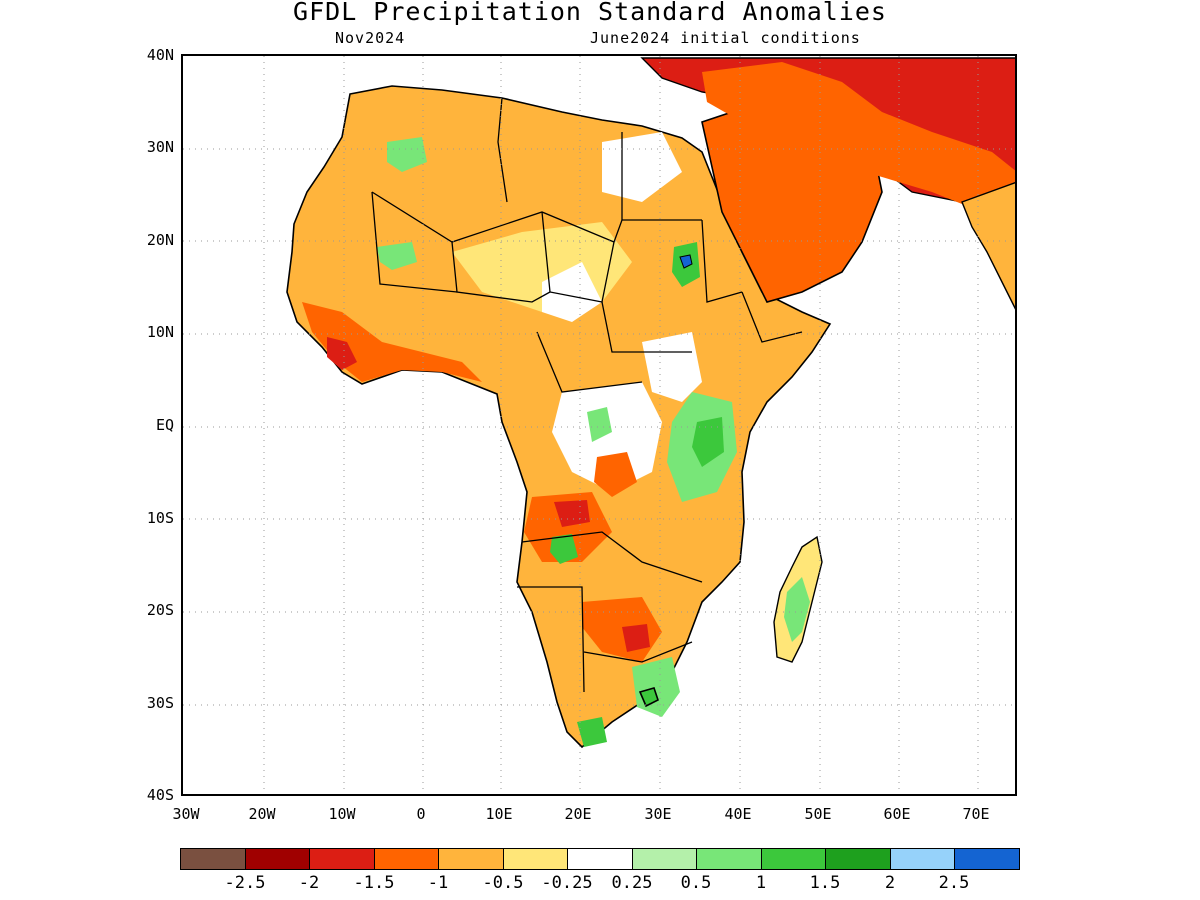 The image size is (1200, 900). Describe the element at coordinates (160, 55) in the screenshot. I see `lat-label-40n: 40N` at that location.